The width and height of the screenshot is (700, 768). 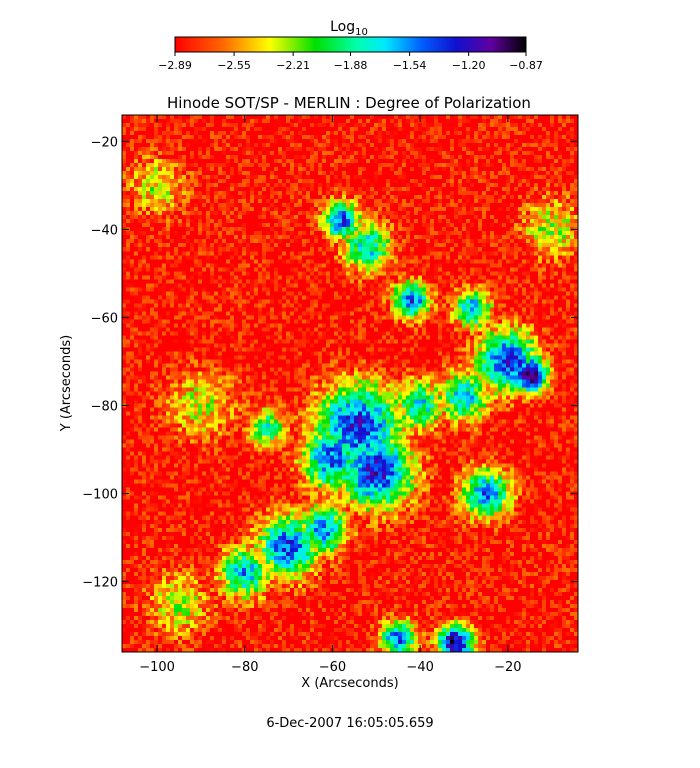 What do you see at coordinates (104, 142) in the screenshot?
I see `y-tick-label: −20` at bounding box center [104, 142].